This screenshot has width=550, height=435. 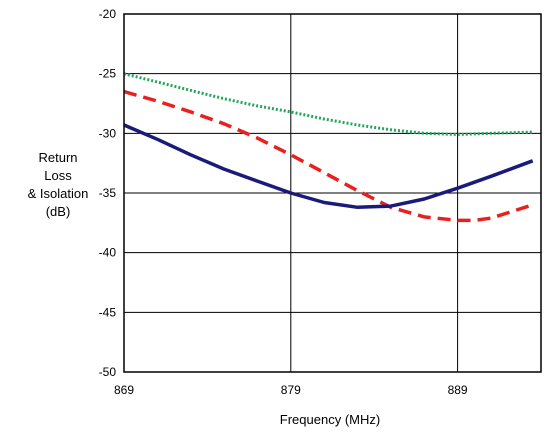 I want to click on y-tick-label: -20, so click(x=108, y=14).